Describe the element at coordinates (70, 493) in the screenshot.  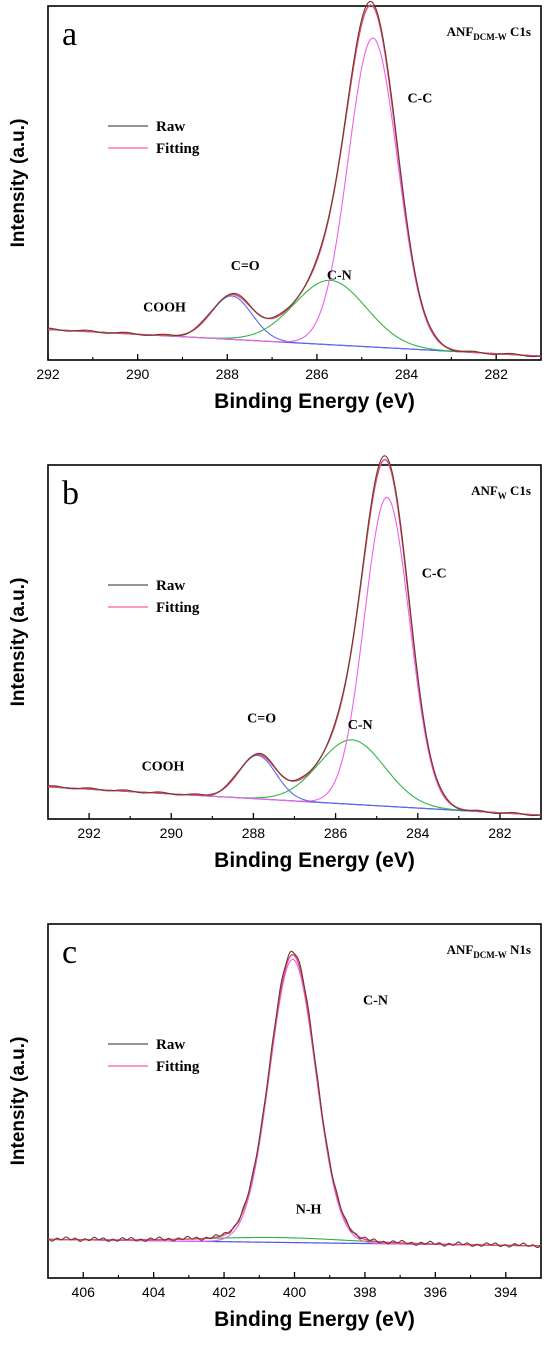
I see `panel-letter: b` at that location.